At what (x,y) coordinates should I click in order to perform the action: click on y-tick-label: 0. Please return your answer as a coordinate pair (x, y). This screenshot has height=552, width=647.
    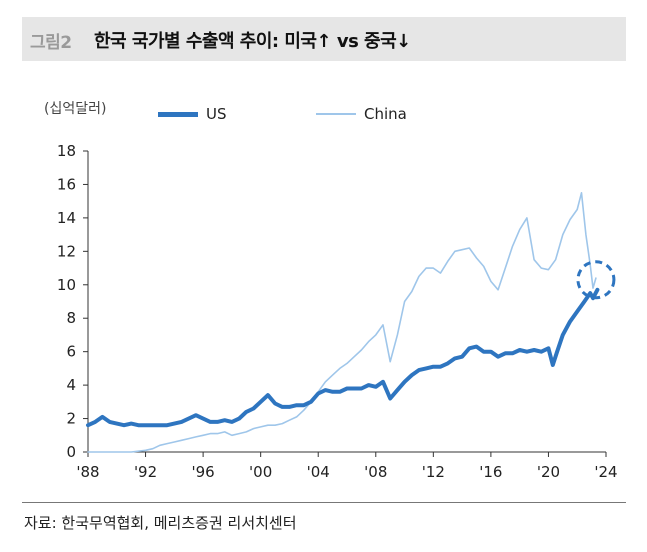
    Looking at the image, I should click on (71, 452).